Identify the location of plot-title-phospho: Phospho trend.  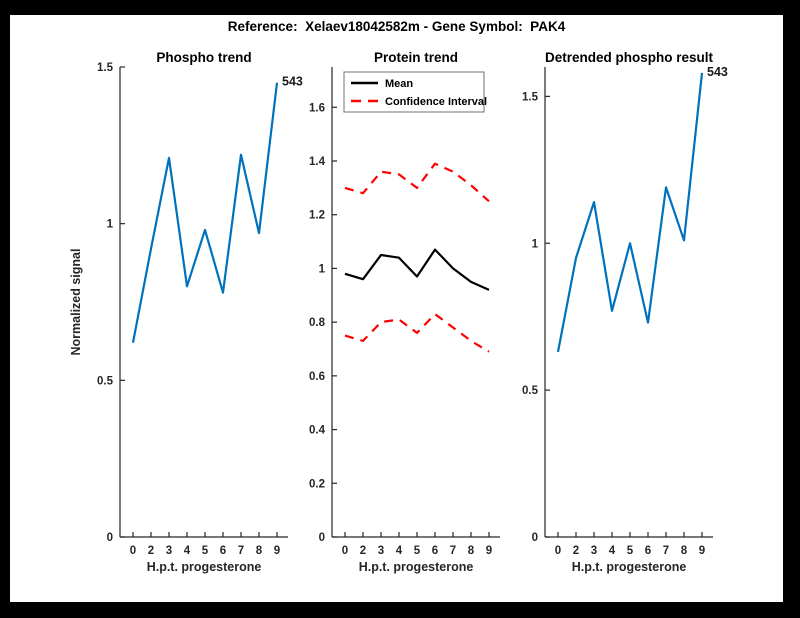
(204, 57).